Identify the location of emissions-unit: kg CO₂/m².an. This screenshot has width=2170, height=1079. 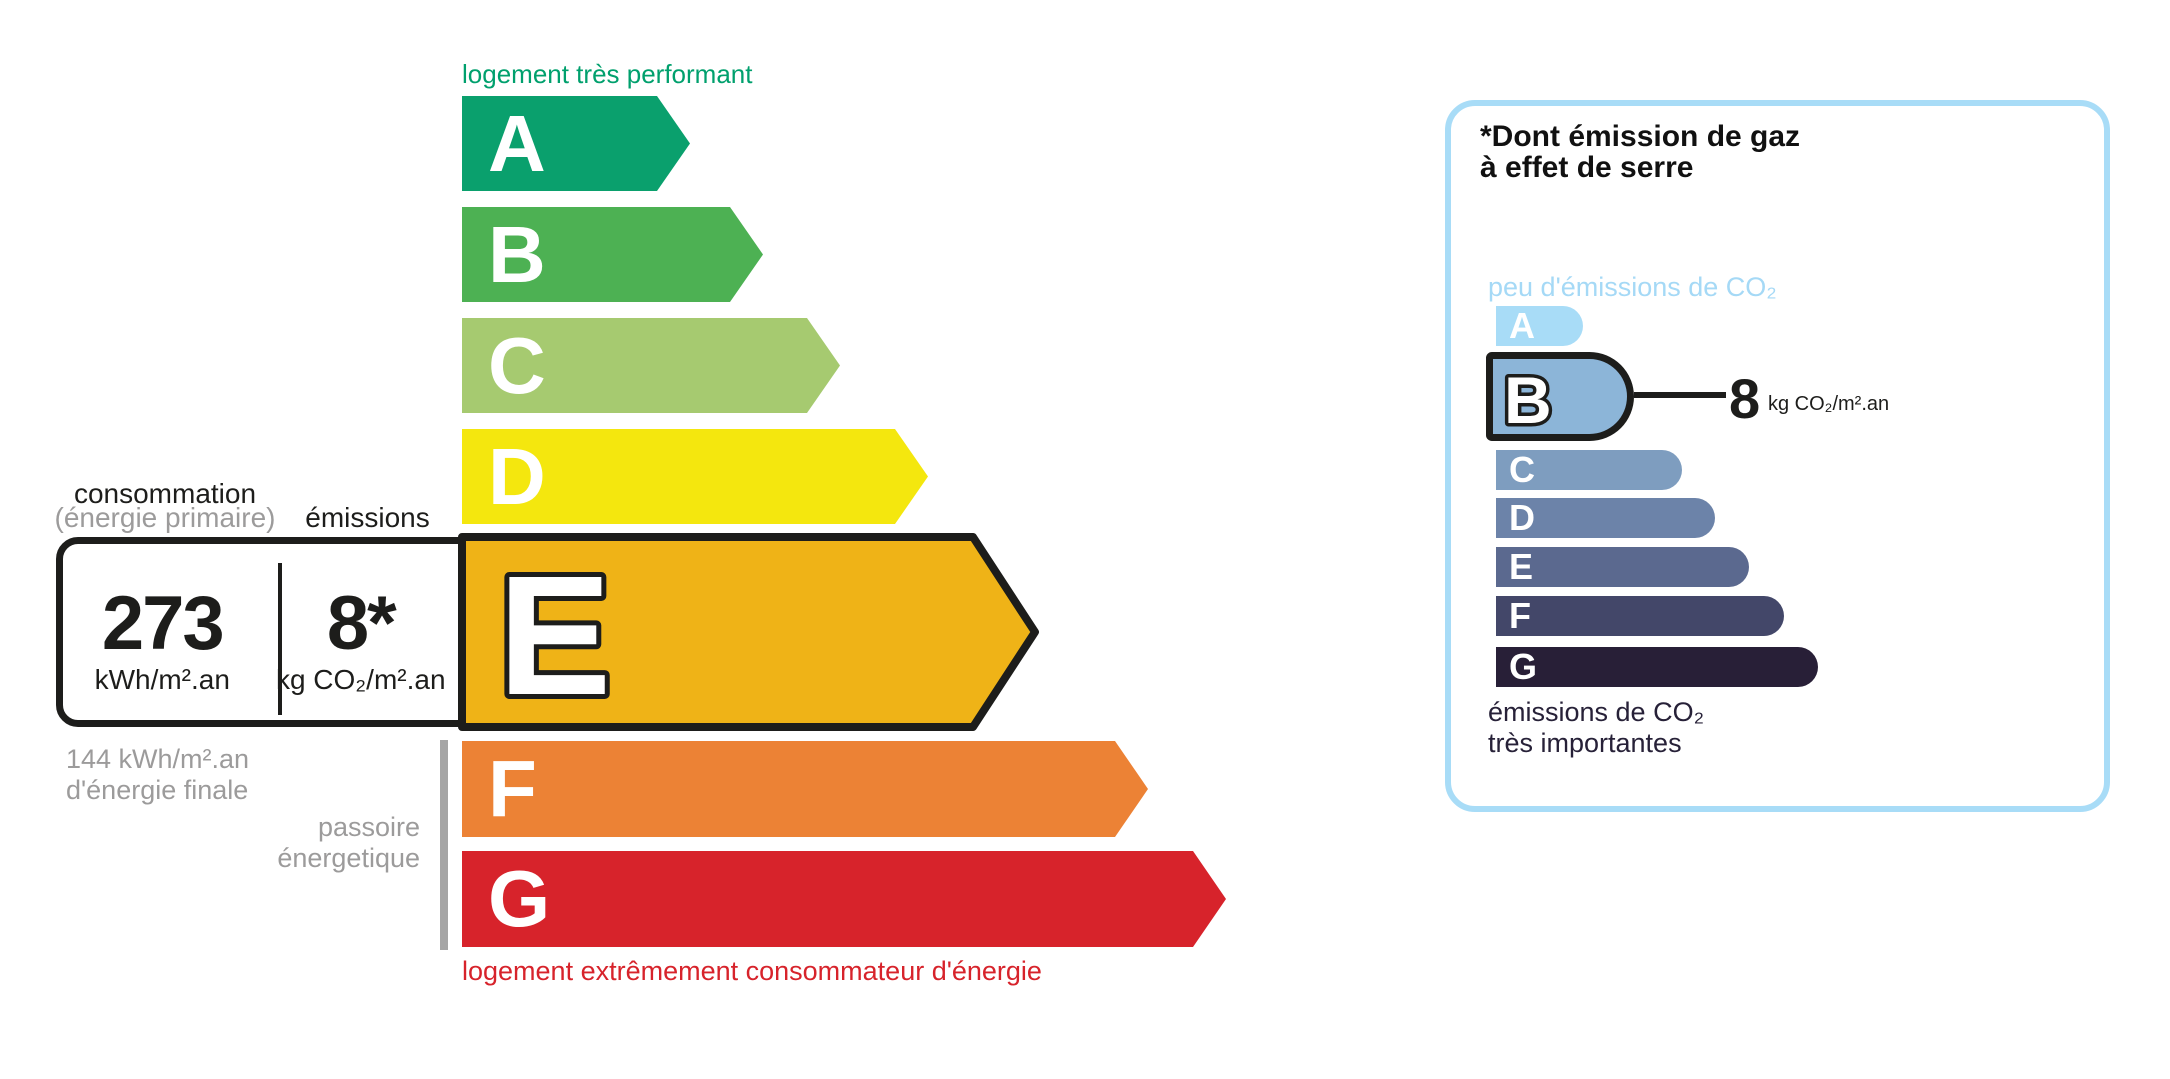
(360, 680).